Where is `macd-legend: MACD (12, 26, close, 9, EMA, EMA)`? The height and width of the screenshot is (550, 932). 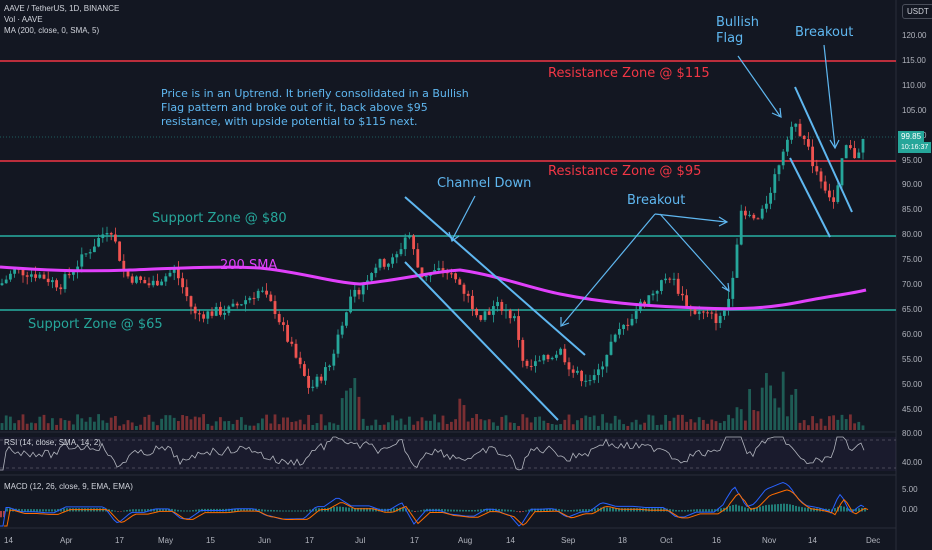 macd-legend: MACD (12, 26, close, 9, EMA, EMA) is located at coordinates (68, 486).